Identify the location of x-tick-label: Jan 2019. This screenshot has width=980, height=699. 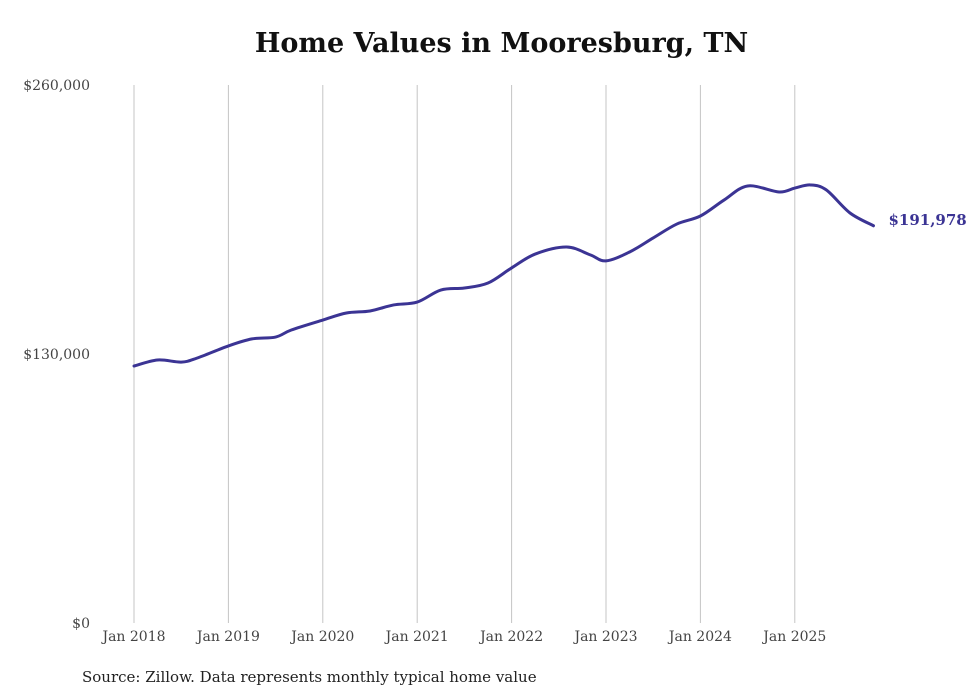
(227, 637).